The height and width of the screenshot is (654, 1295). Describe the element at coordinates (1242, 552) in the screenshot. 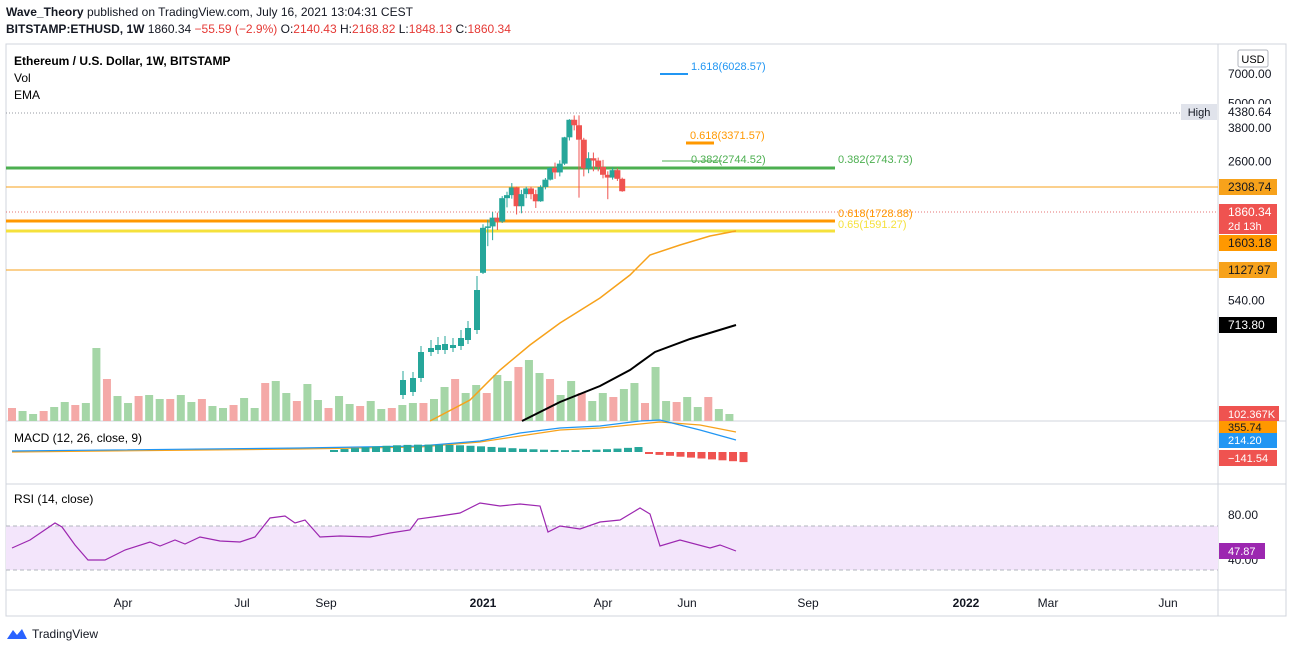

I see `rsi-label: 47.87` at that location.